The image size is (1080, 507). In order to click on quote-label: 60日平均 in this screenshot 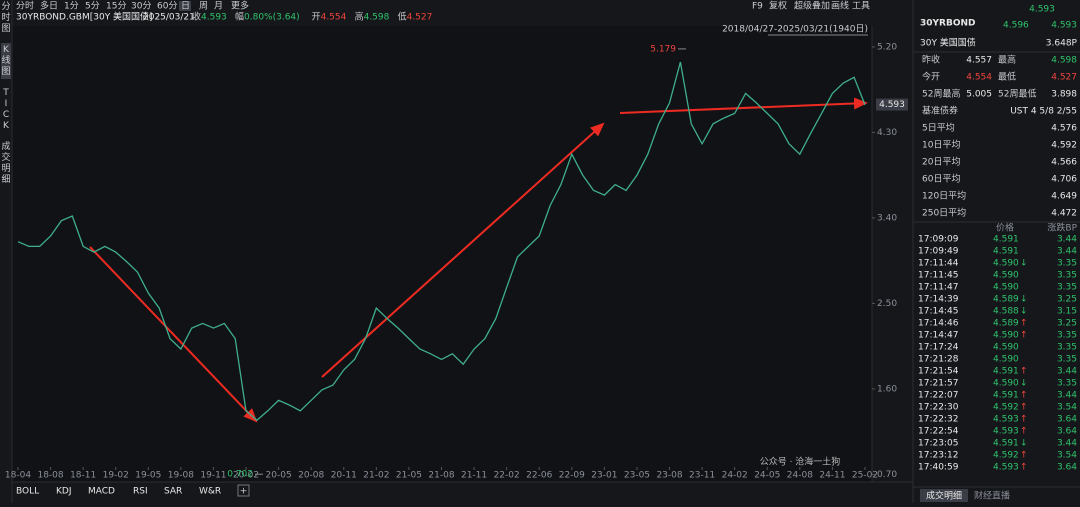, I will do `click(941, 179)`.